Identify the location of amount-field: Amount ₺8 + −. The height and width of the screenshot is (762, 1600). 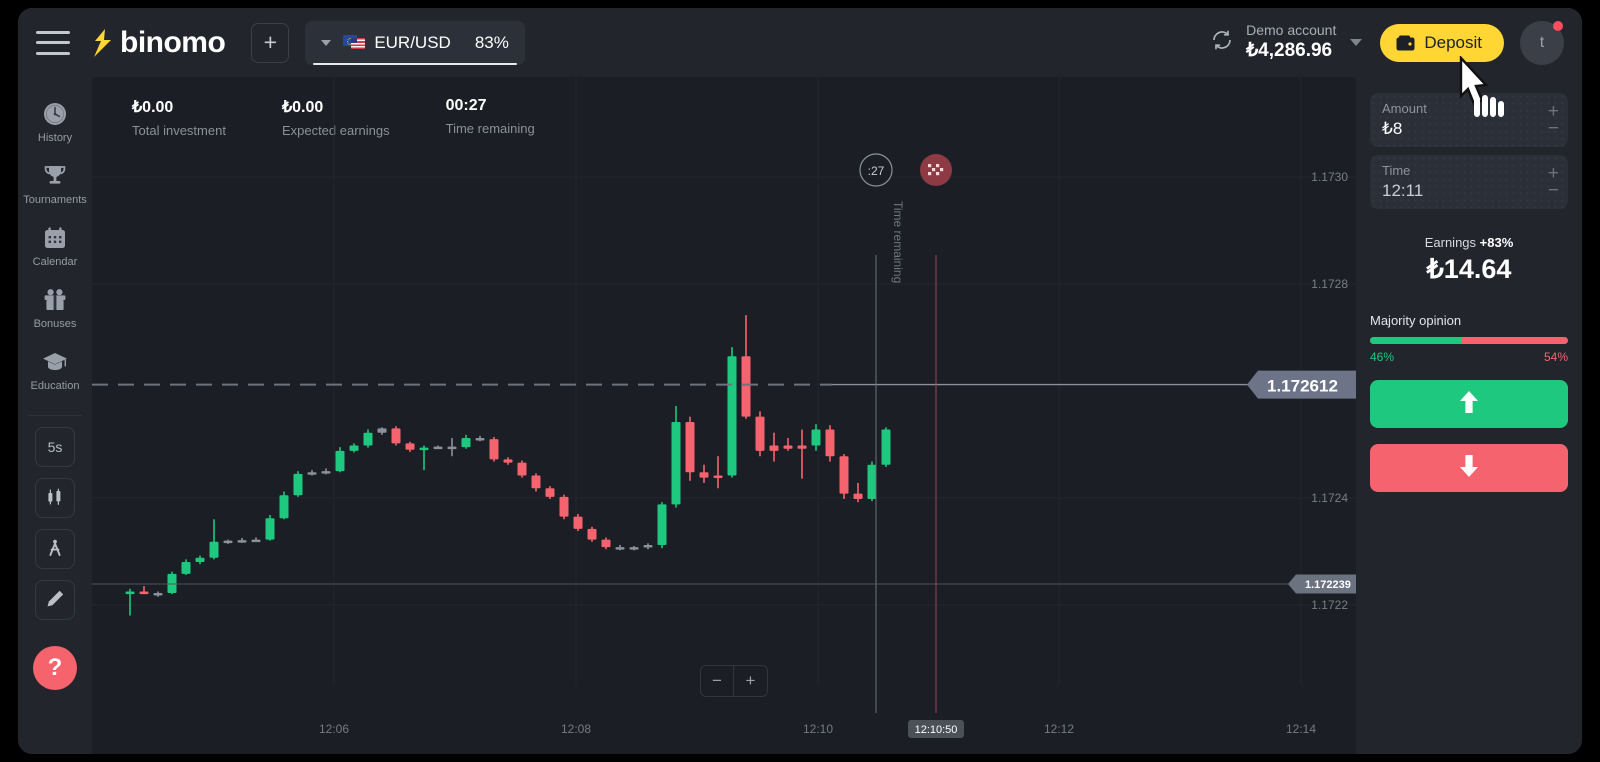
(1469, 120).